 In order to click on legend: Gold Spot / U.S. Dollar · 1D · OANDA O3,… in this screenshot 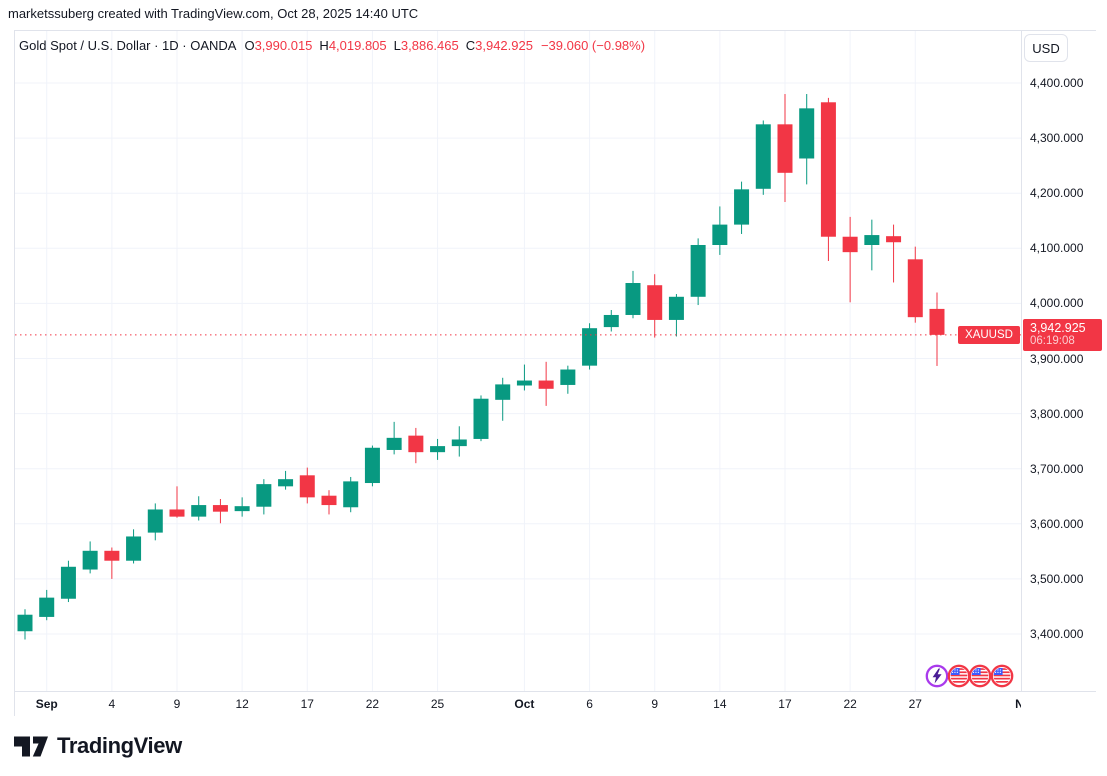, I will do `click(332, 45)`.